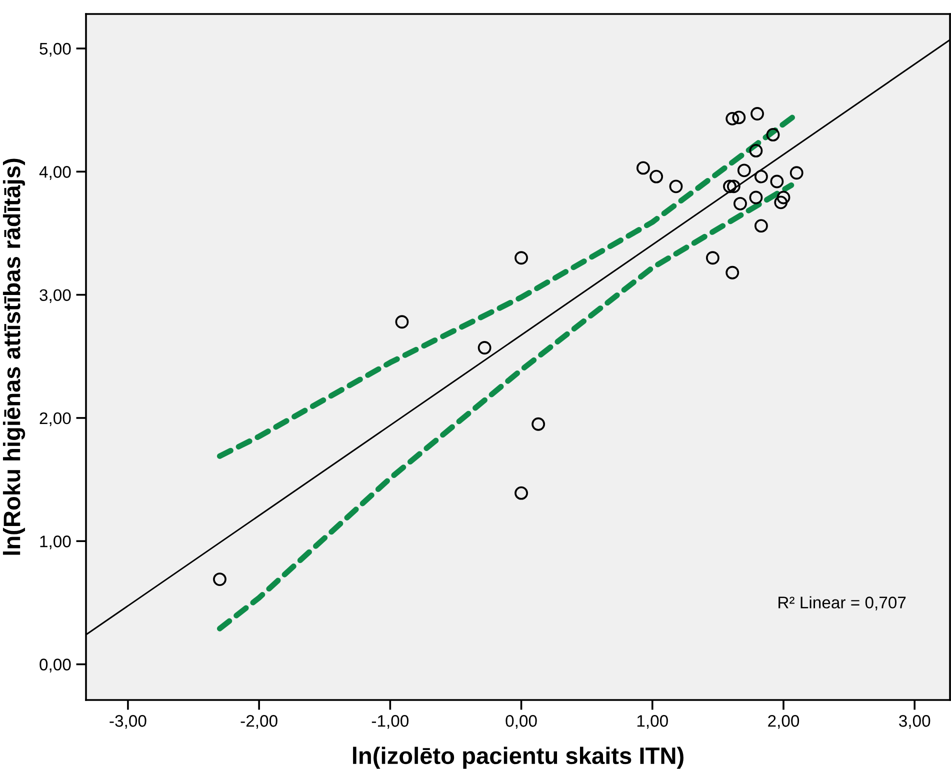 Image resolution: width=951 pixels, height=769 pixels. Describe the element at coordinates (914, 722) in the screenshot. I see `x-tick-label: 3,00` at that location.